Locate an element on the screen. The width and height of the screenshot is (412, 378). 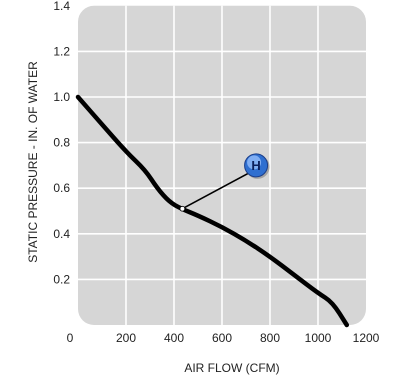
x-tick-label: 0 is located at coordinates (70, 338).